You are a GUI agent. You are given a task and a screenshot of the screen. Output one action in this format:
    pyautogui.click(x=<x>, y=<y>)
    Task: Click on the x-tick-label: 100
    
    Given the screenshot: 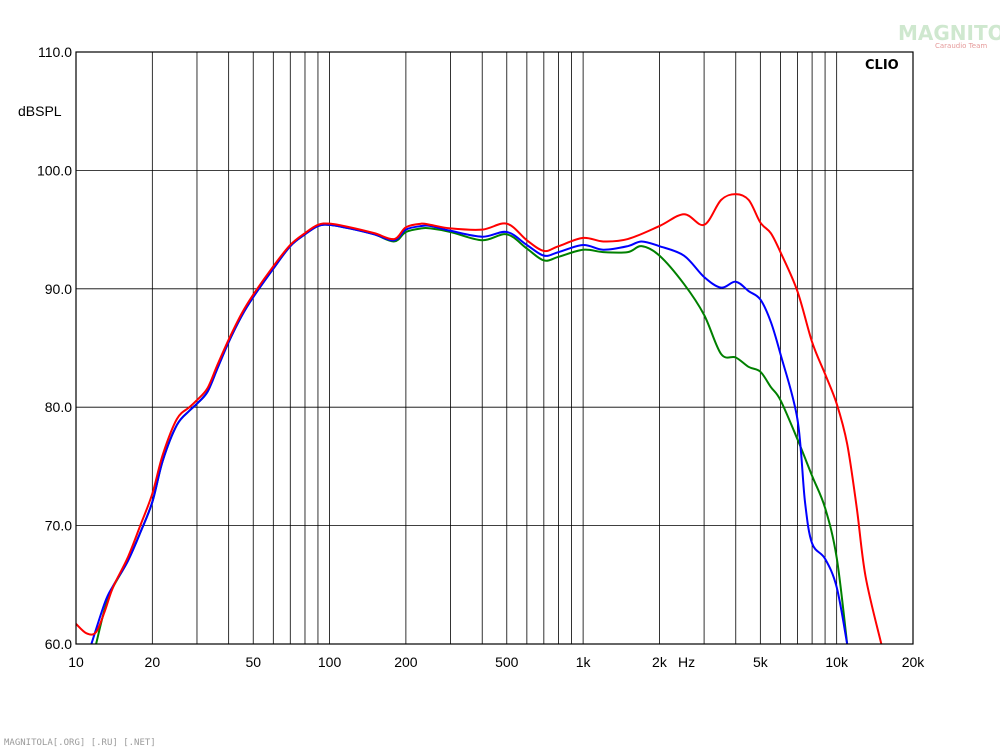 What is the action you would take?
    pyautogui.click(x=330, y=662)
    